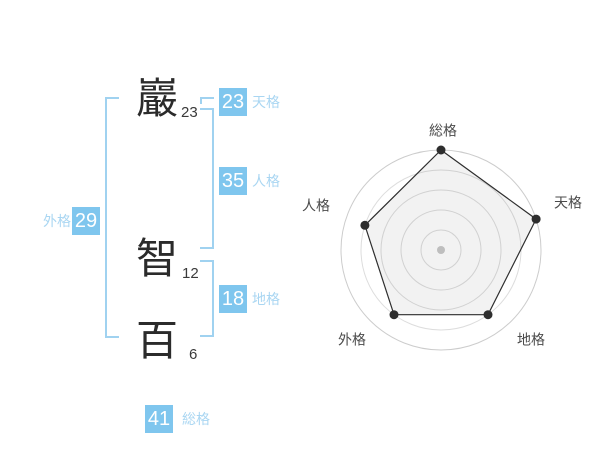 The height and width of the screenshot is (470, 600). What do you see at coordinates (196, 419) in the screenshot?
I see `soukaku-label: 総格` at bounding box center [196, 419].